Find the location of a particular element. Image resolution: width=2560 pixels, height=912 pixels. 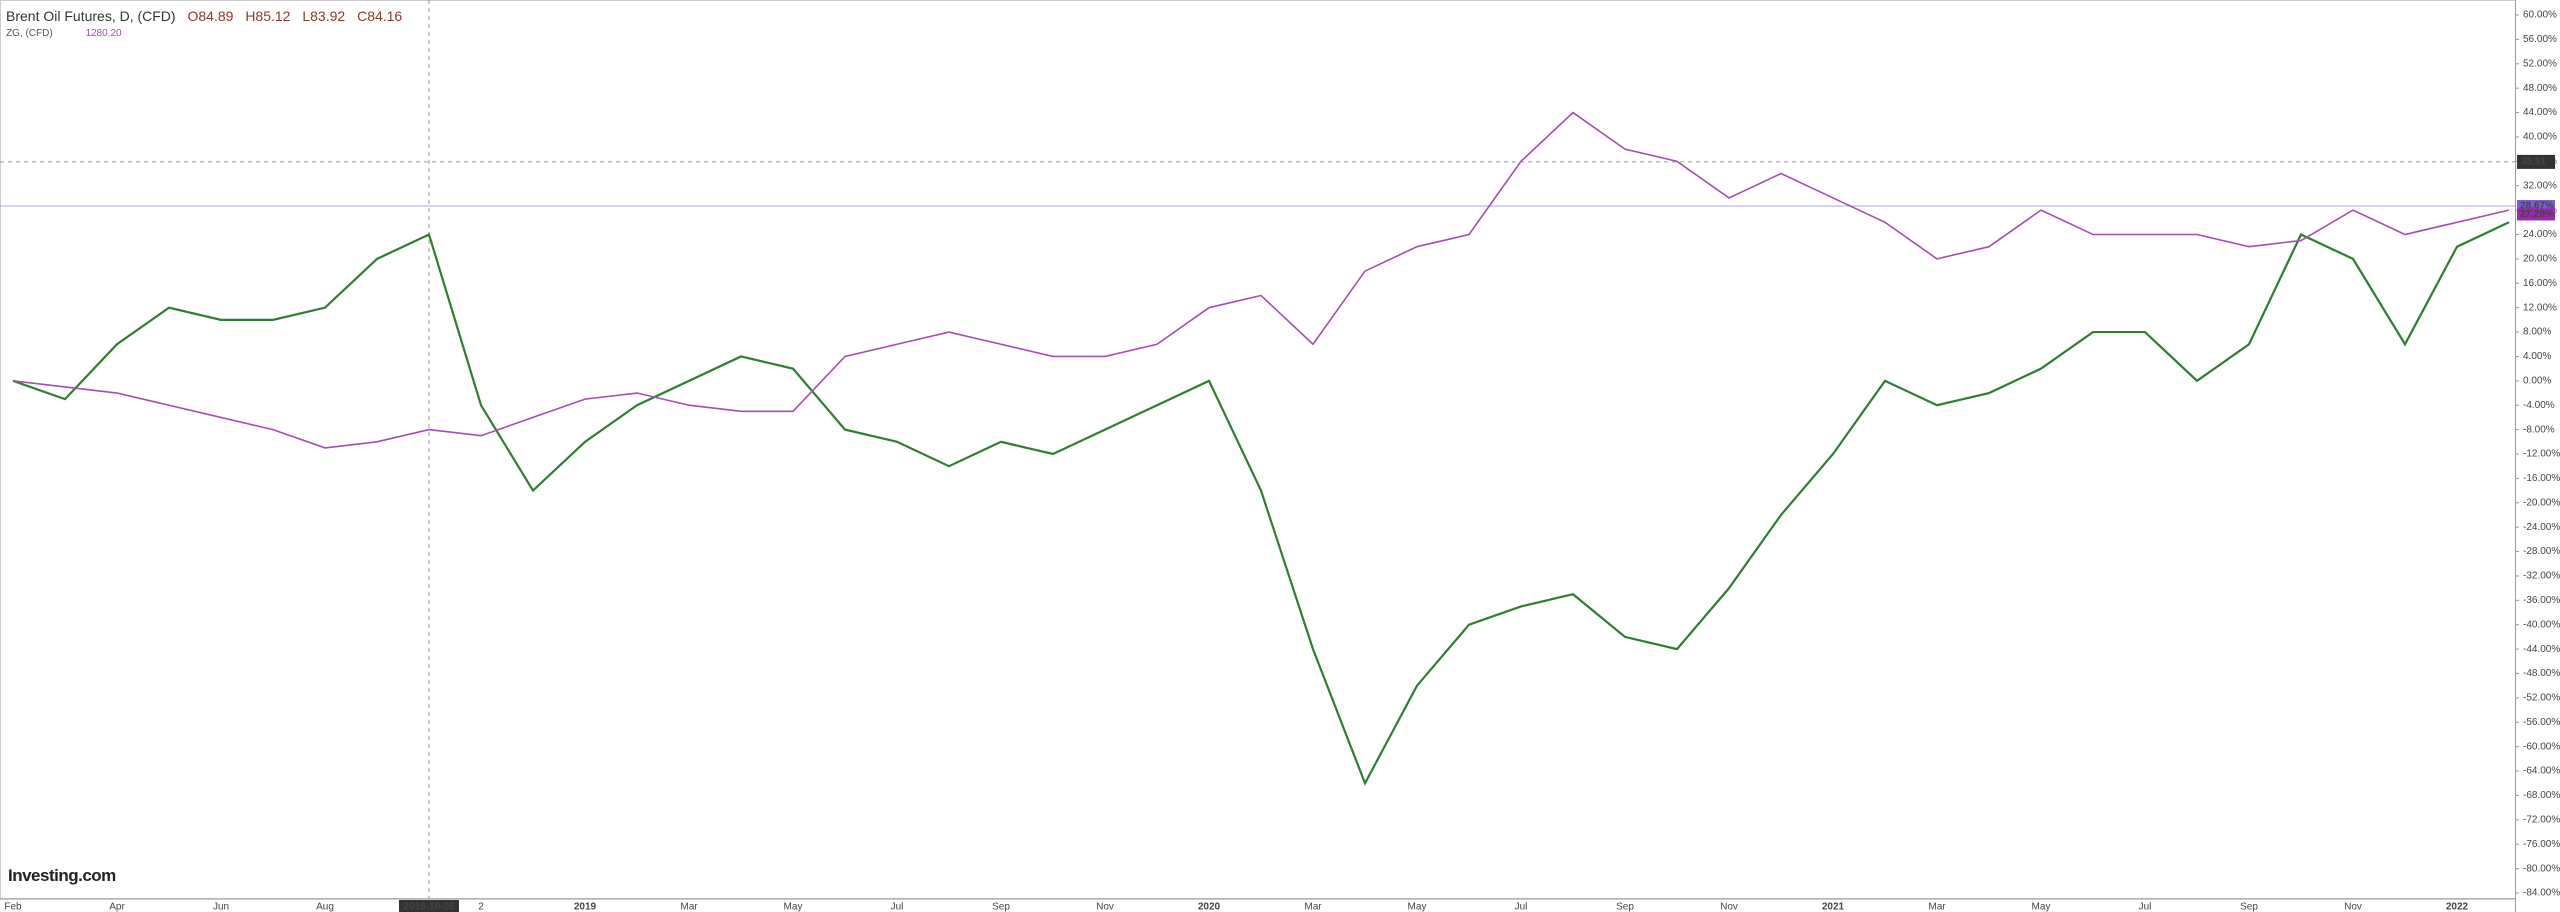

y-tick-label: -8.00% is located at coordinates (2539, 429).